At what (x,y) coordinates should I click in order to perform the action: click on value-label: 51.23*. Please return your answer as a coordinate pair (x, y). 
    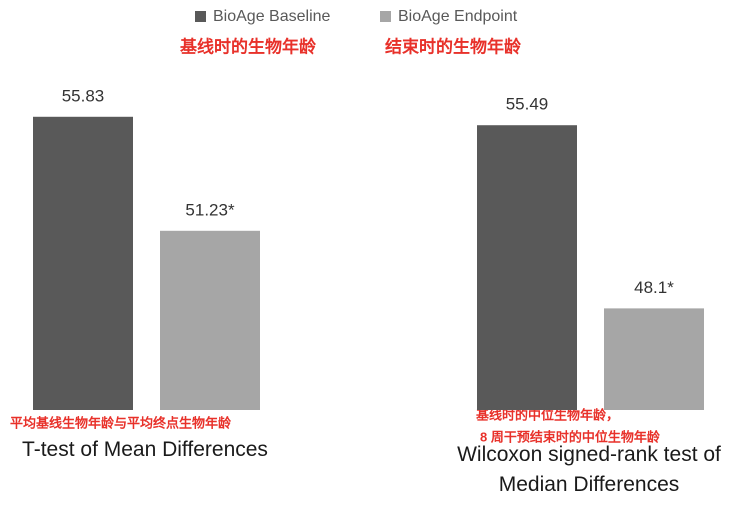
    Looking at the image, I should click on (210, 209).